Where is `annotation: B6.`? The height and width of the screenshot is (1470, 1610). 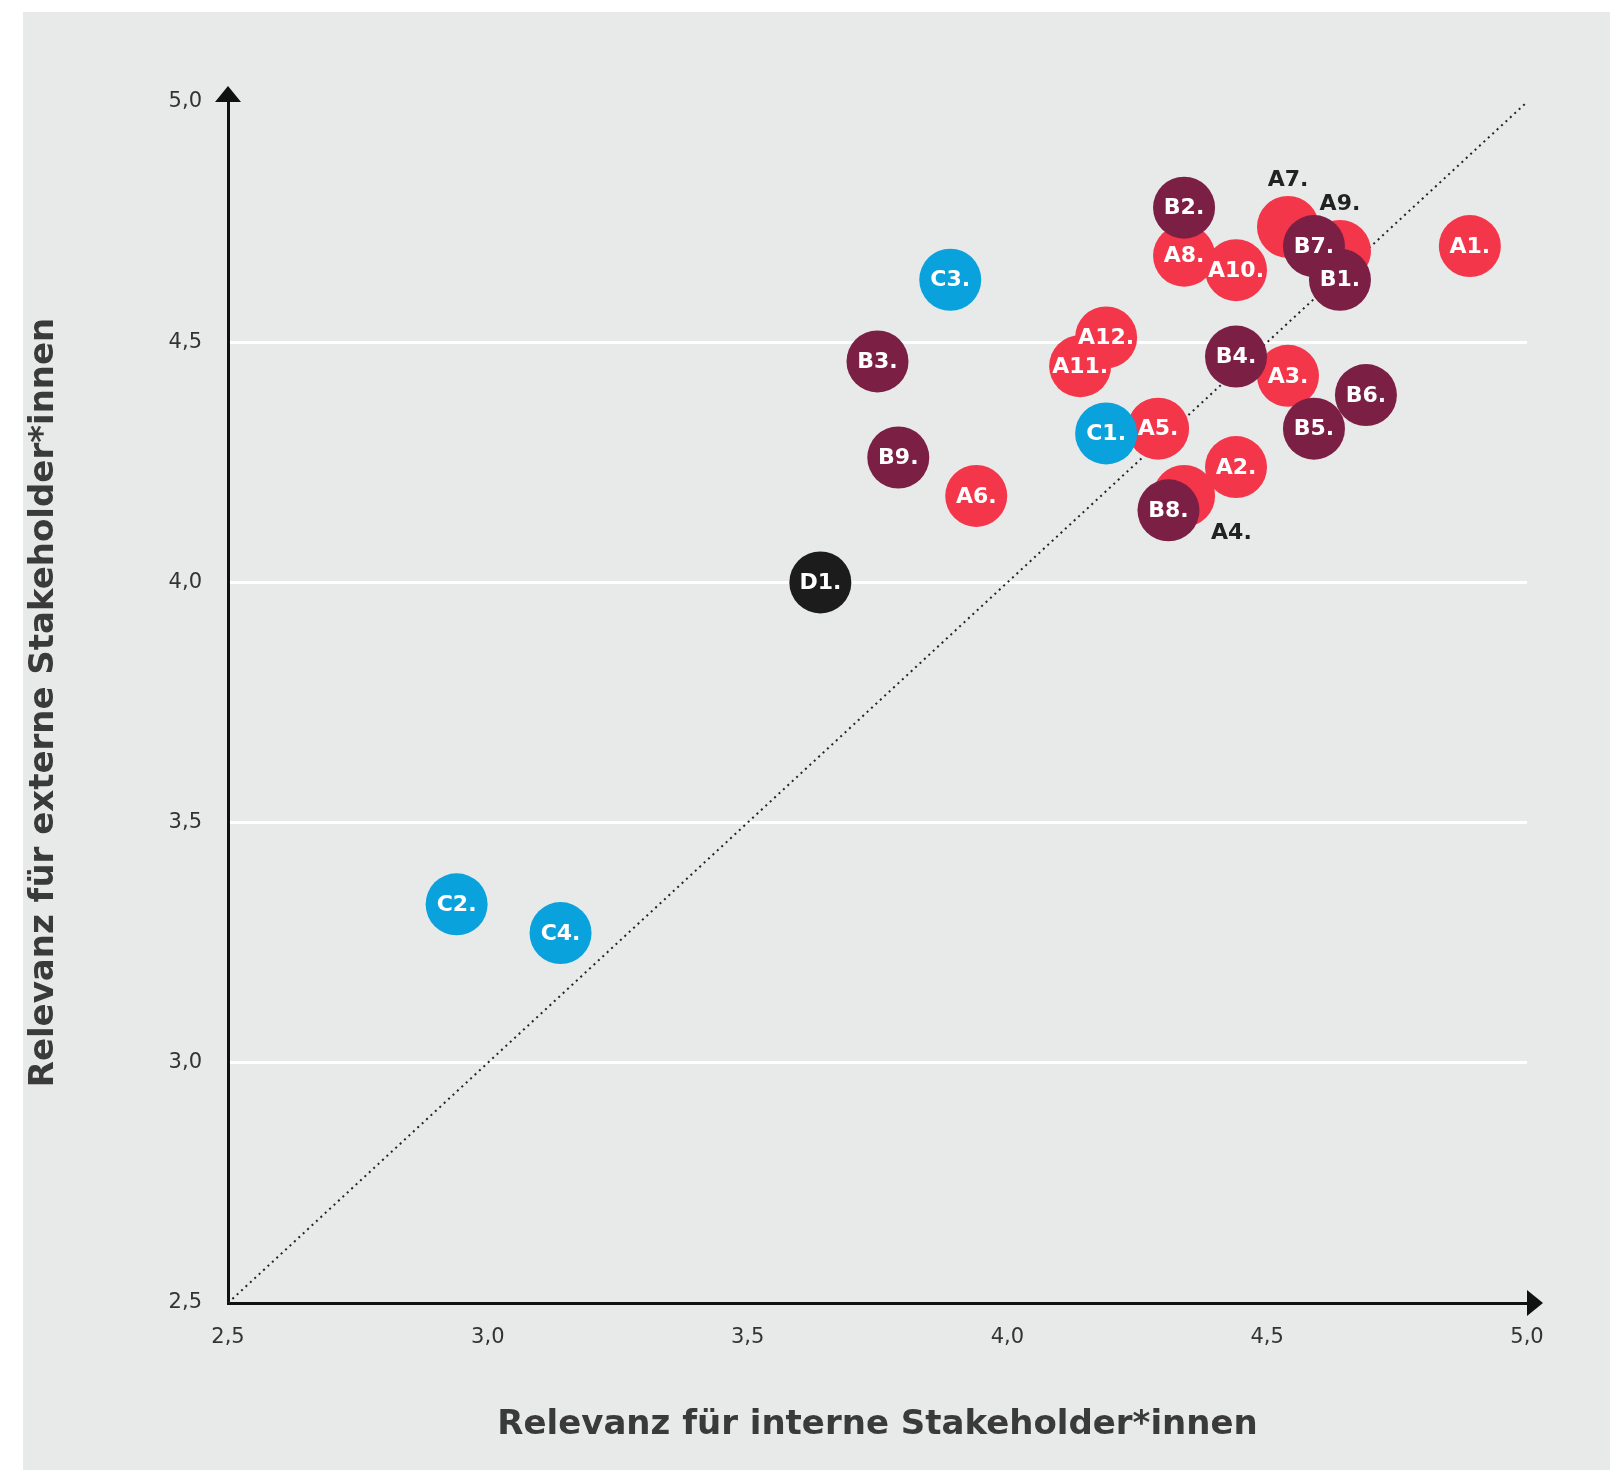
annotation: B6. is located at coordinates (1366, 394).